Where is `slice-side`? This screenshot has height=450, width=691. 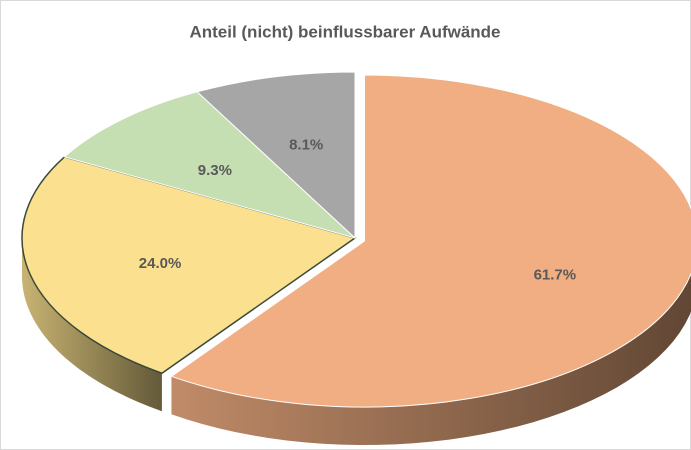 slice-side is located at coordinates (92, 325).